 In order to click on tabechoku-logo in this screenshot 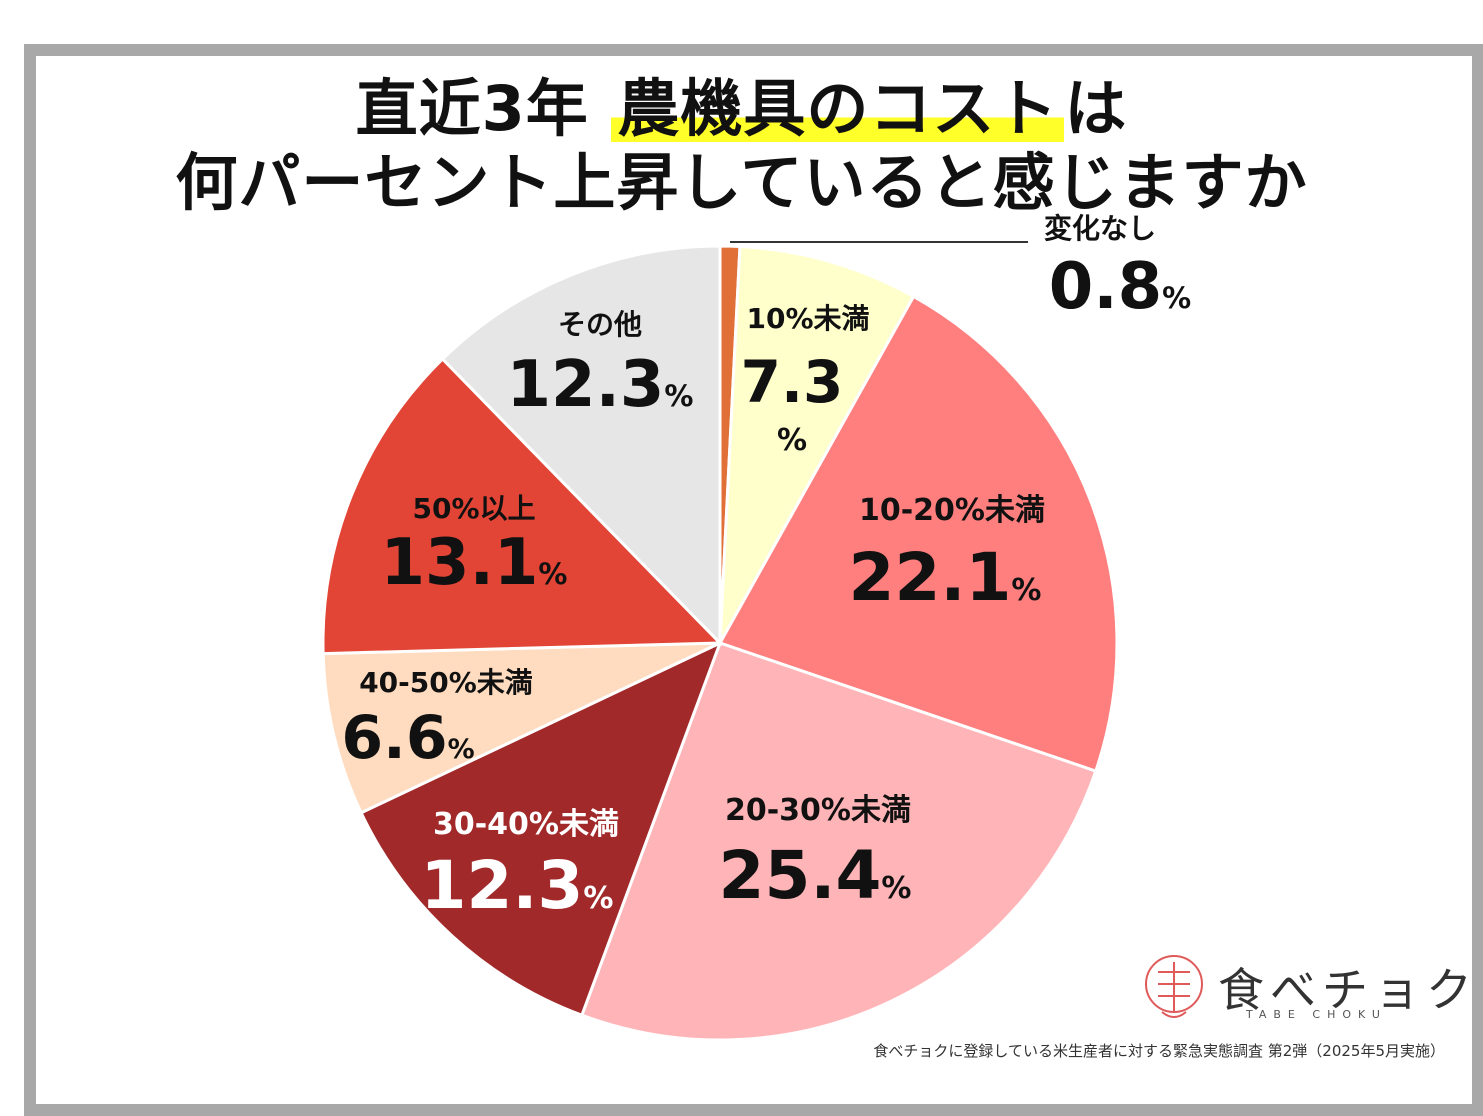, I will do `click(1174, 986)`.